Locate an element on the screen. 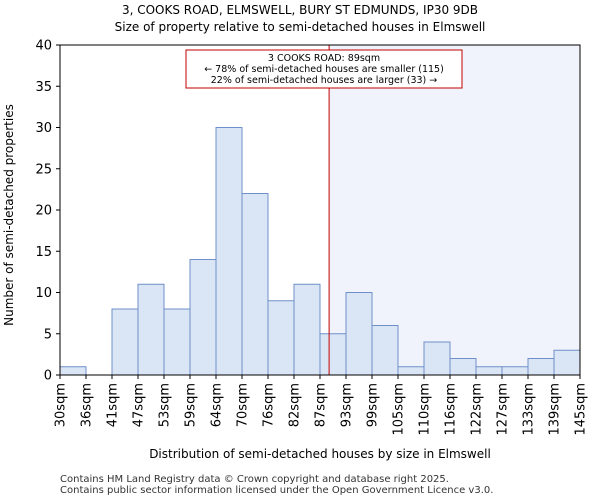  x-tick-label-70sqm: 70sqm is located at coordinates (243, 405).